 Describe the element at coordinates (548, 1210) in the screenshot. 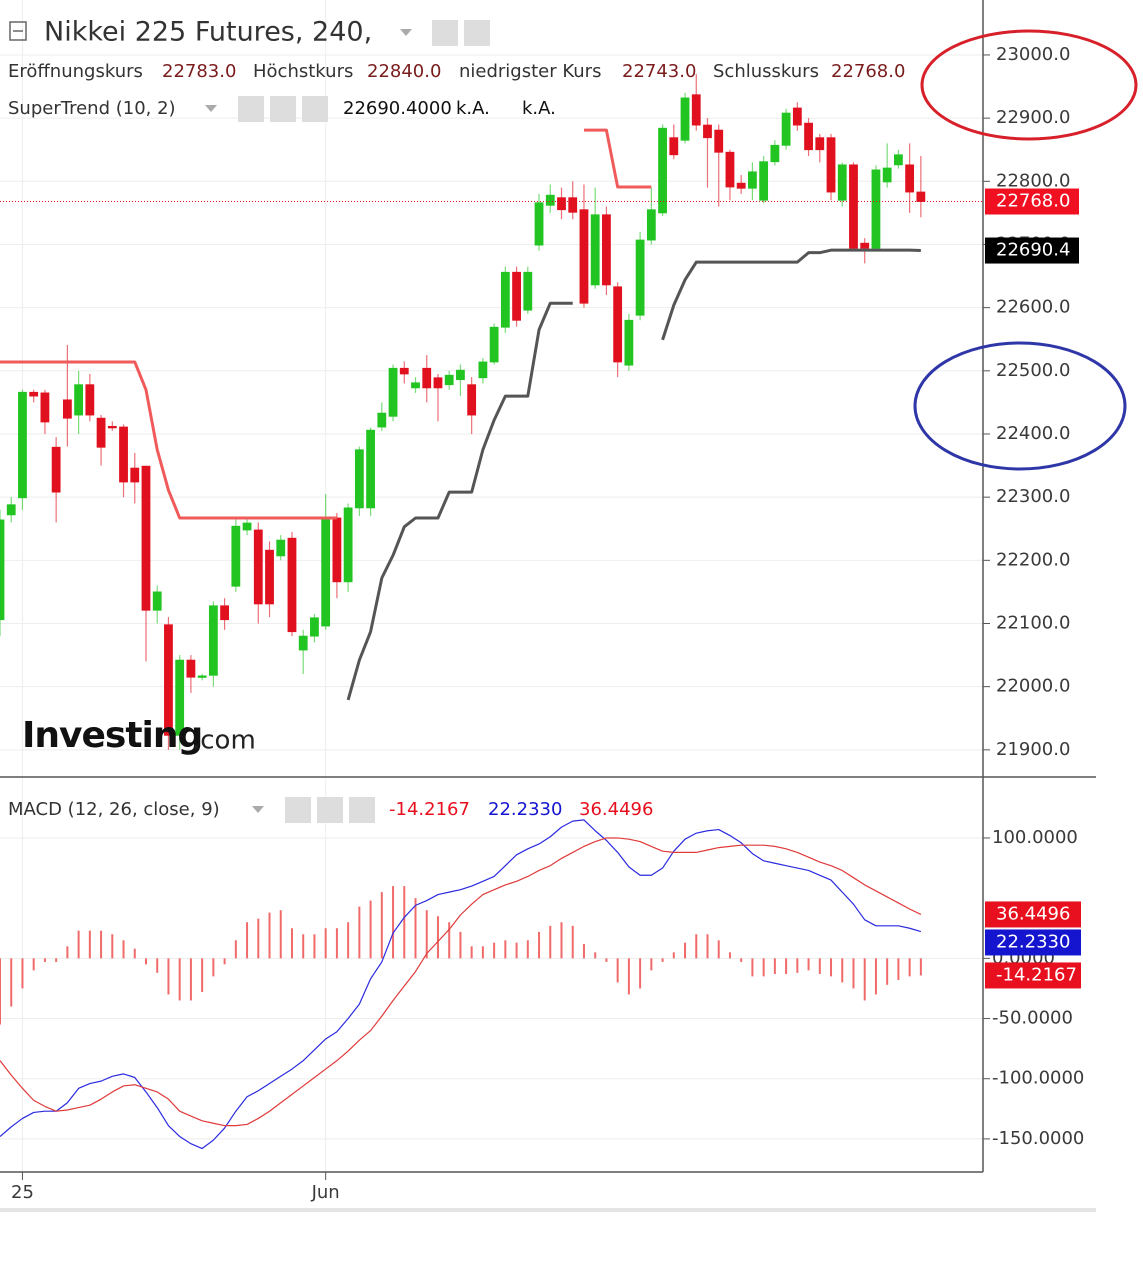

I see `bottom-bar` at that location.